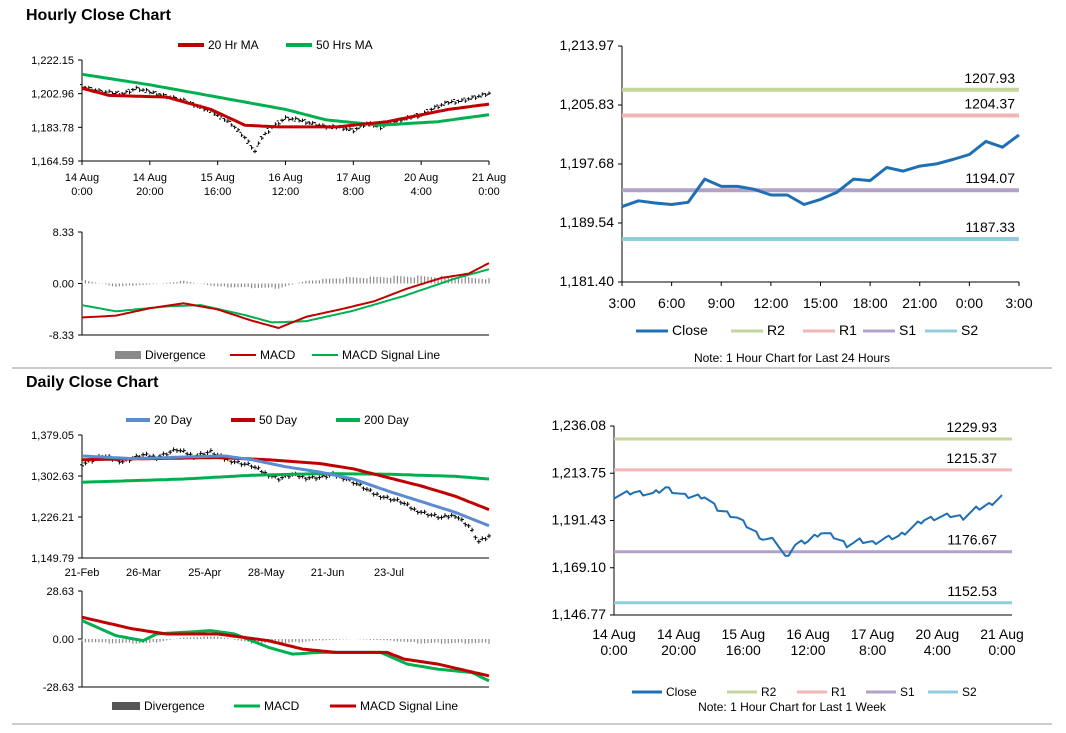  Describe the element at coordinates (579, 567) in the screenshot. I see `y-tick-label: 1,169.10` at that location.